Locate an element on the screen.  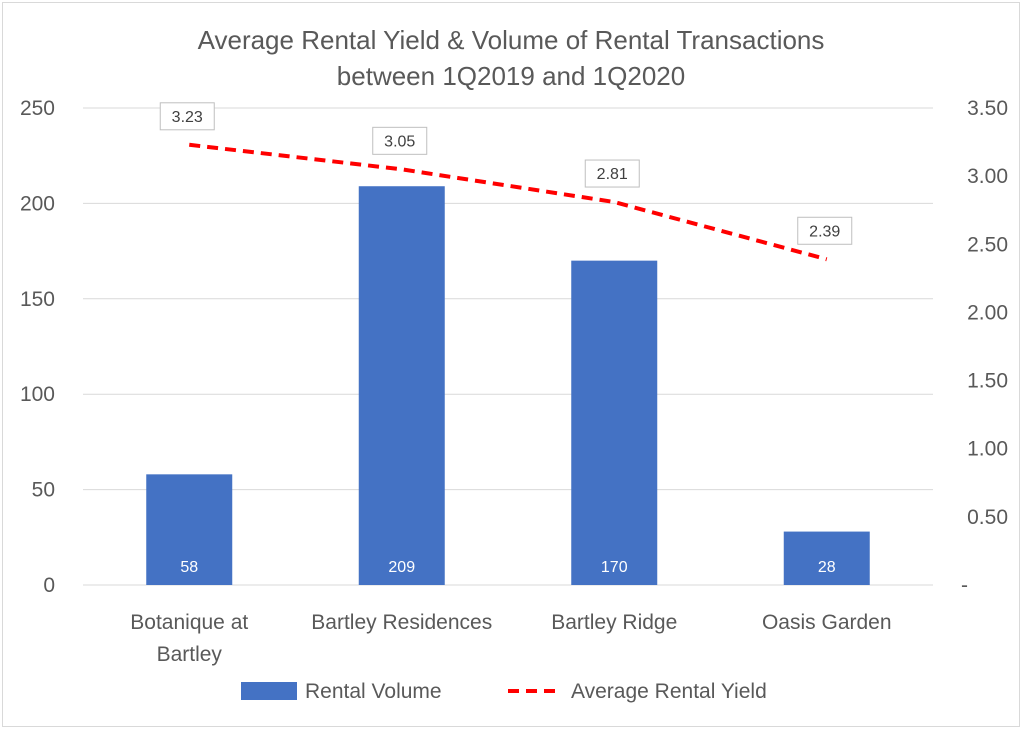
line-data-label: 2.39 is located at coordinates (824, 231).